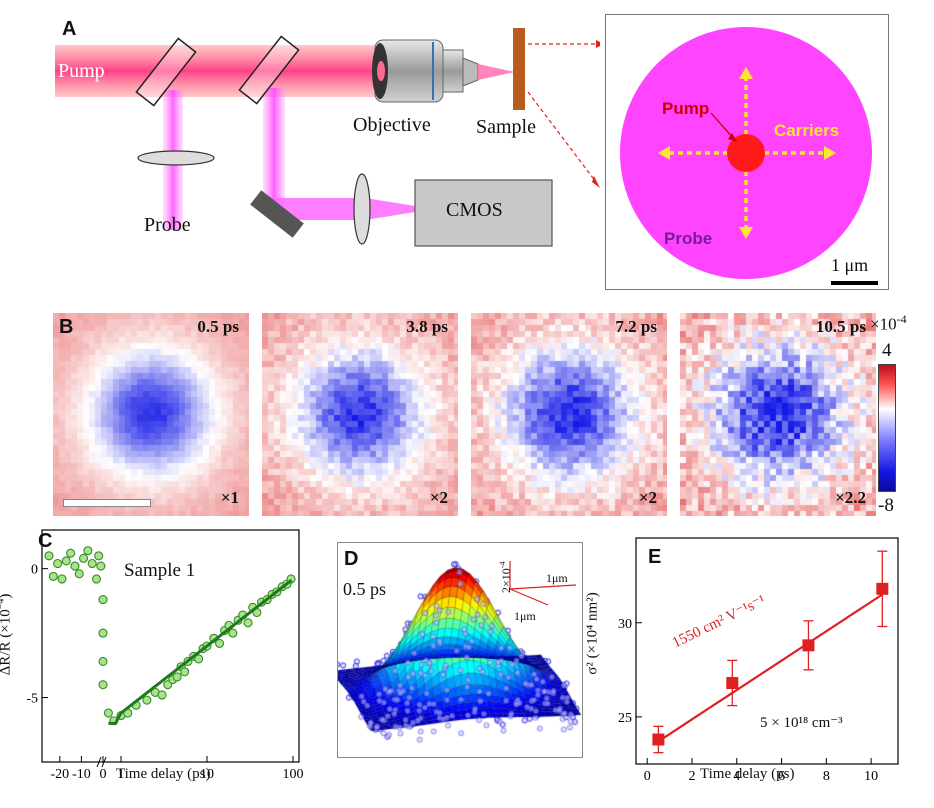 The width and height of the screenshot is (934, 808). What do you see at coordinates (365, 589) in the screenshot?
I see `panel-d-time: 0.5 ps` at bounding box center [365, 589].